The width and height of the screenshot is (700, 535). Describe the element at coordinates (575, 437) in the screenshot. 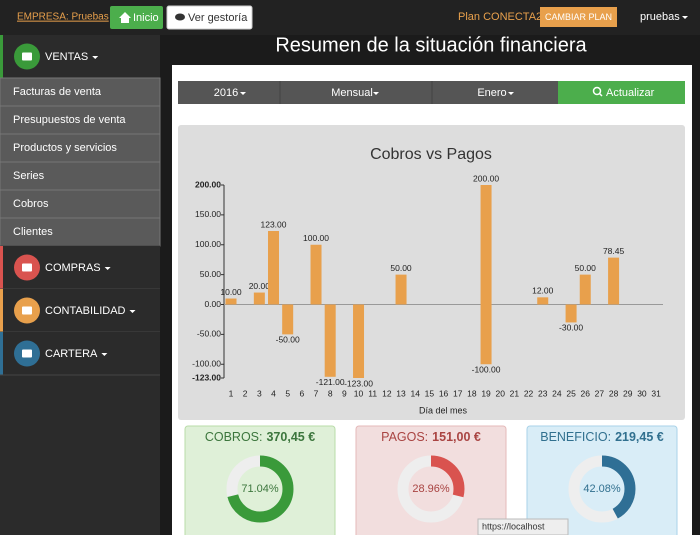

I see `card-label: BENEFICIO:` at that location.